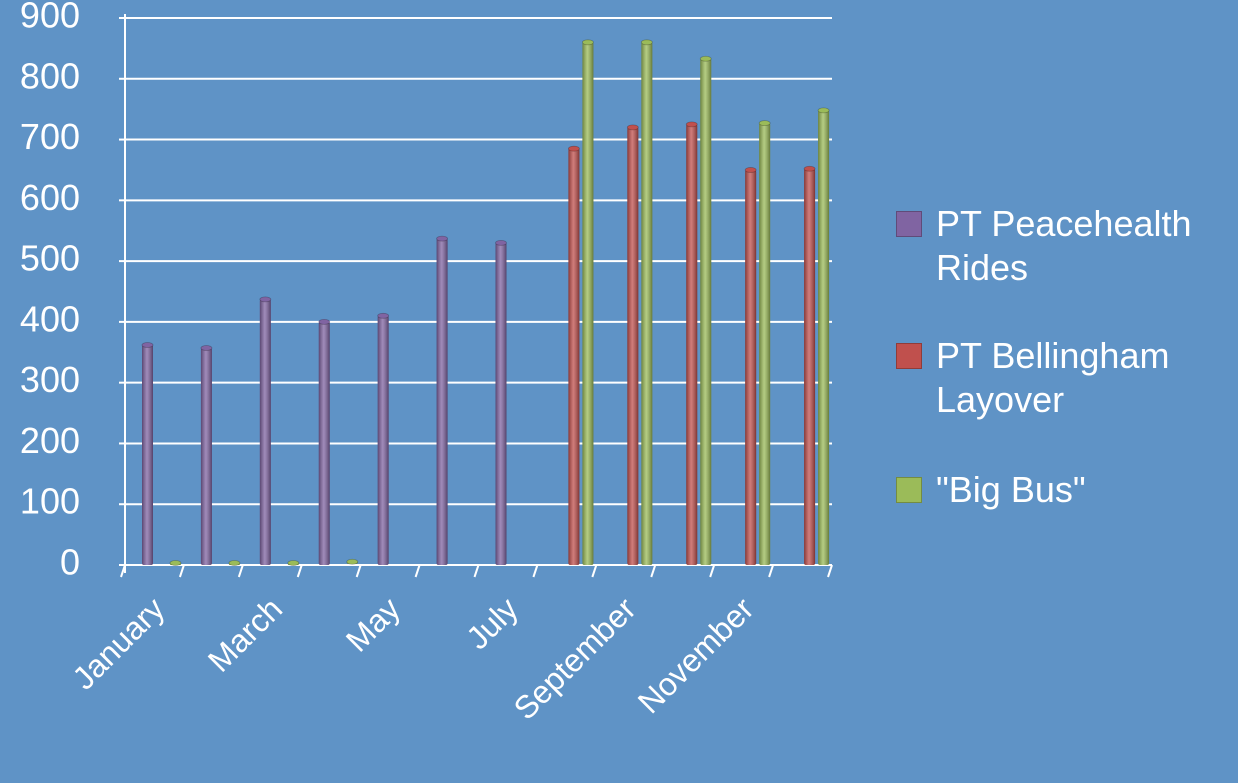 This screenshot has height=783, width=1238. I want to click on y-tick-label: 200, so click(50, 440).